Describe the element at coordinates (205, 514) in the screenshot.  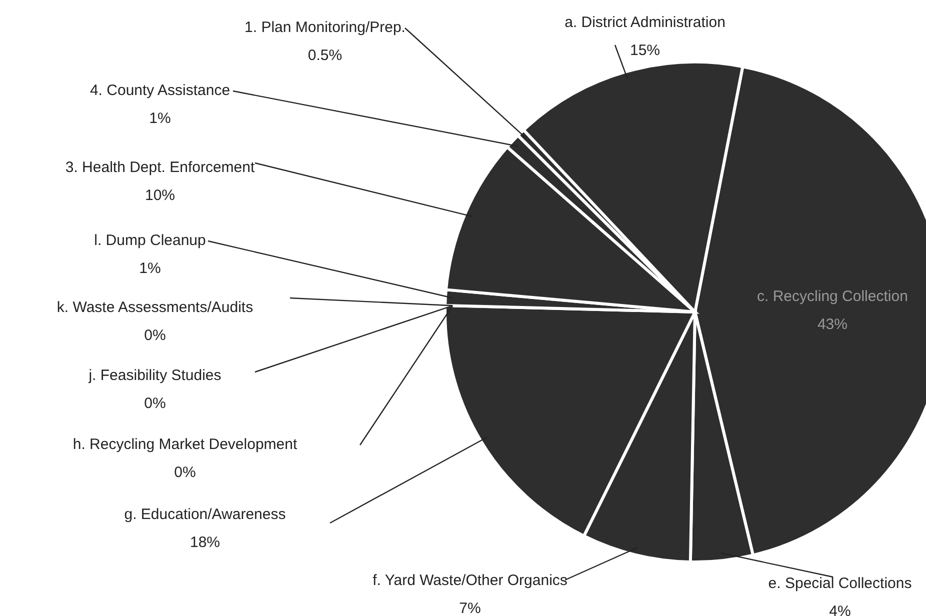
I see `slice-label: g. Education/Awareness` at that location.